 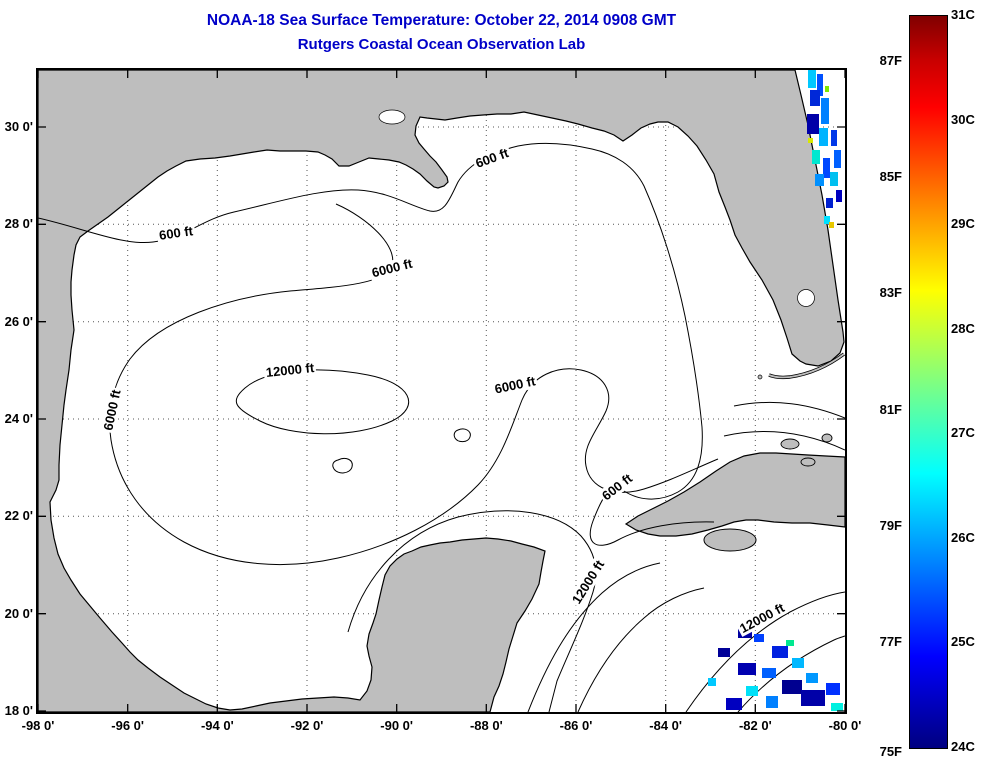 I want to click on x-axis-tick-label-0: -98 0', so click(x=38, y=725).